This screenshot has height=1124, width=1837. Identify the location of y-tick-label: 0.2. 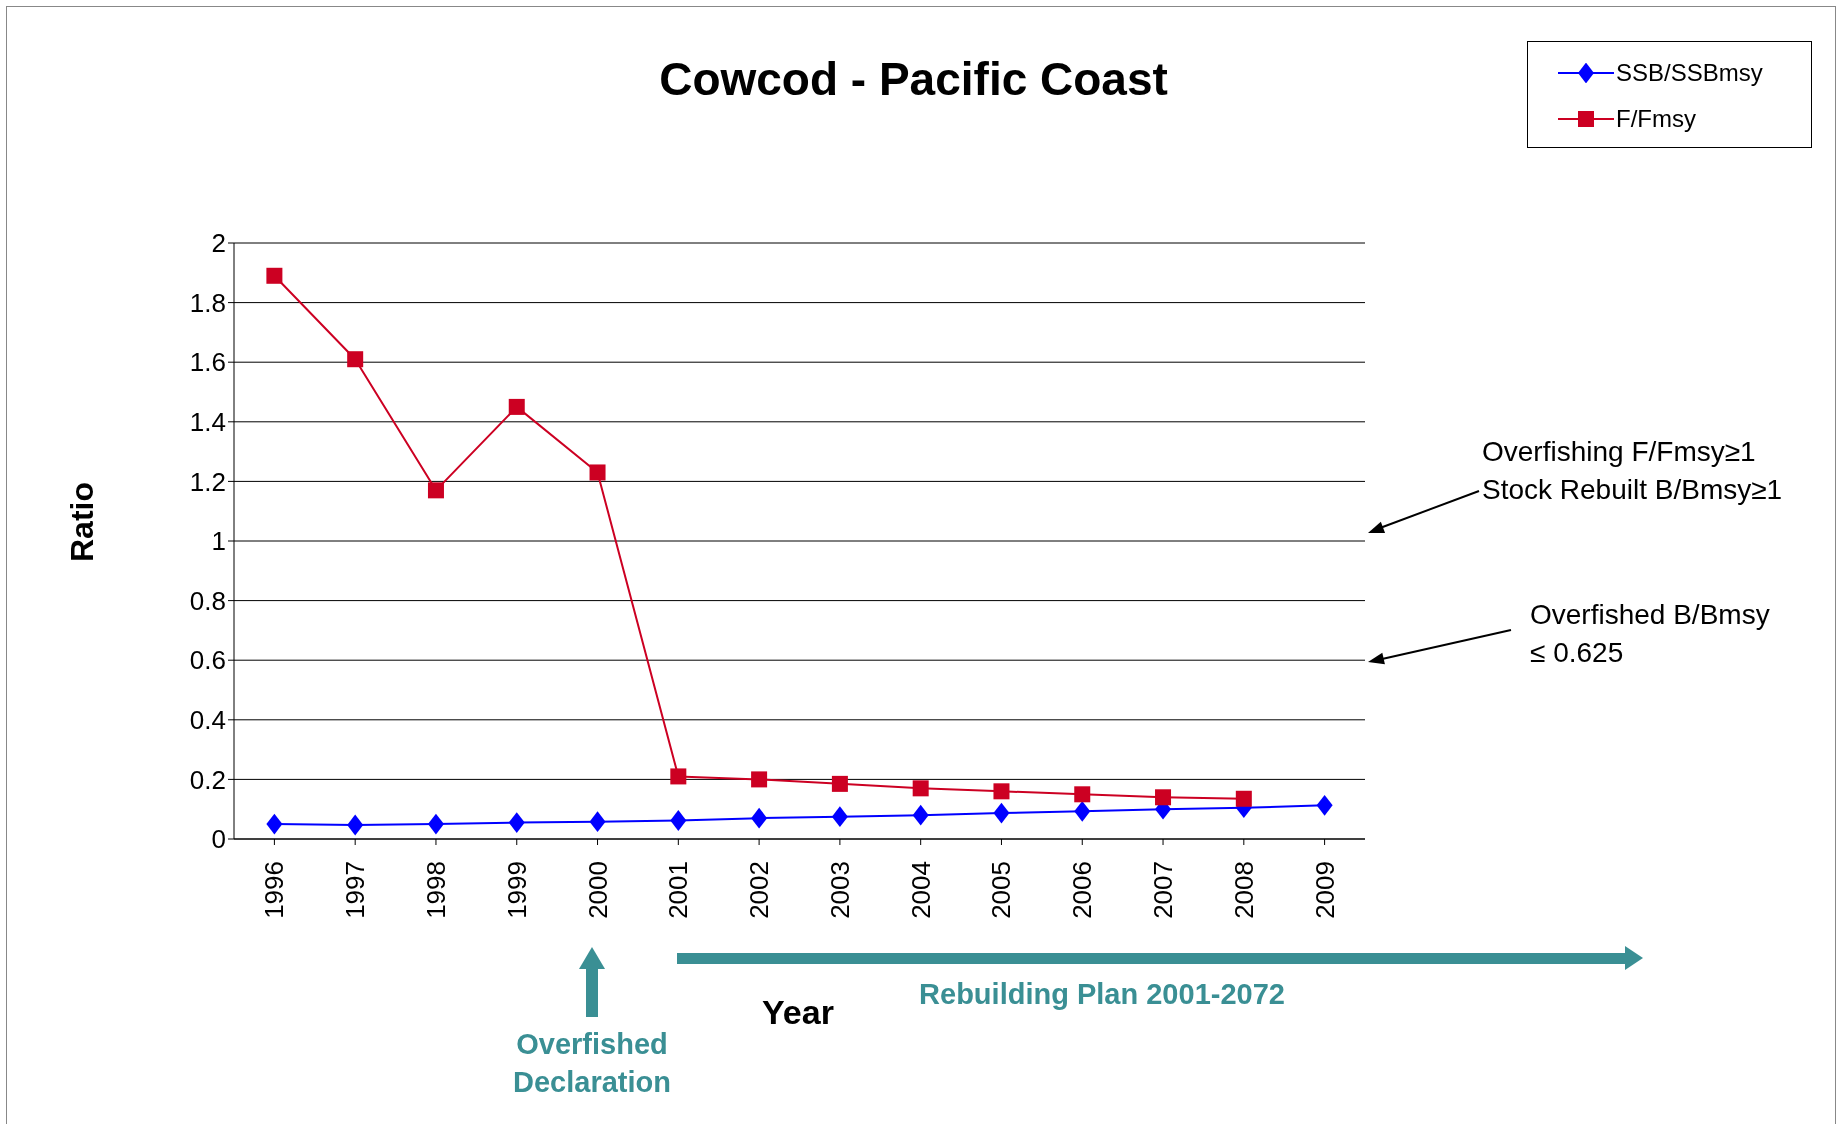
(207, 779).